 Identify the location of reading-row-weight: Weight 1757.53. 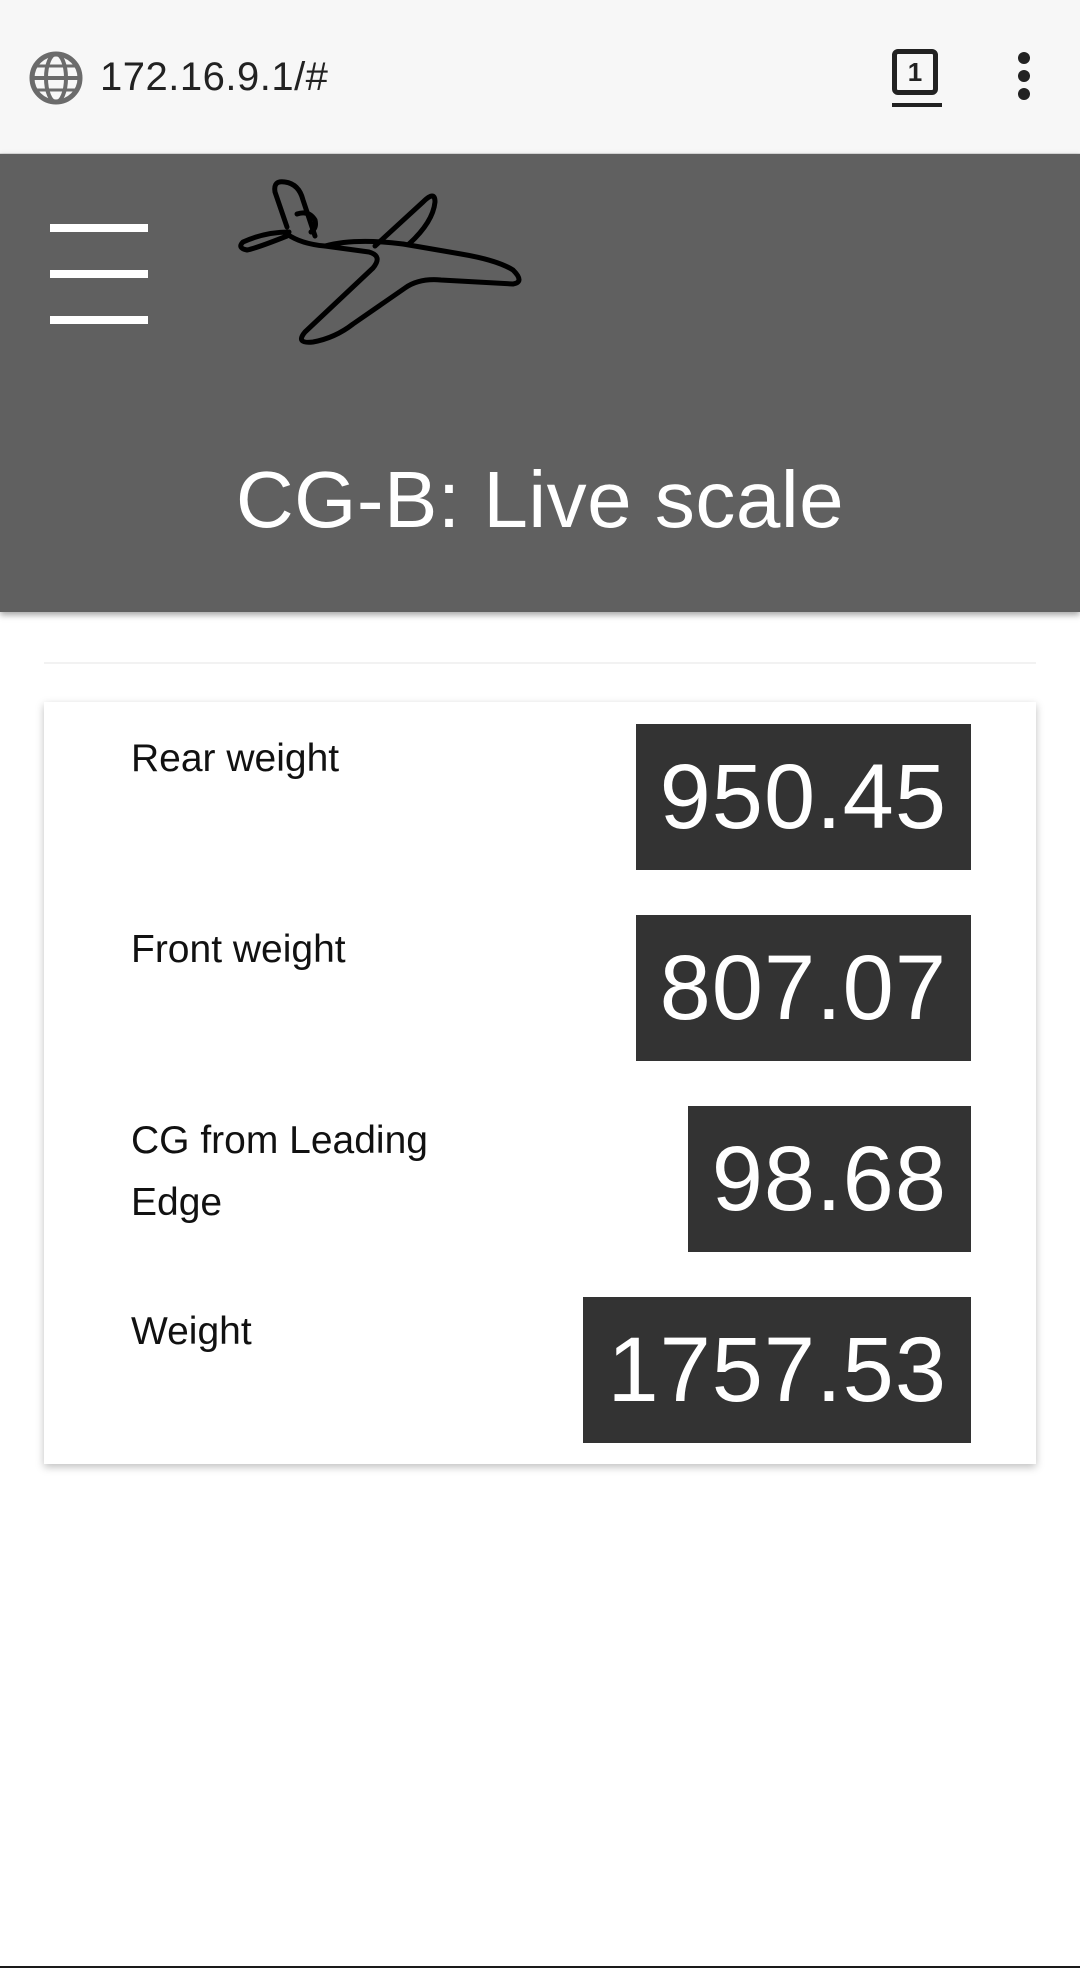
(540, 1359).